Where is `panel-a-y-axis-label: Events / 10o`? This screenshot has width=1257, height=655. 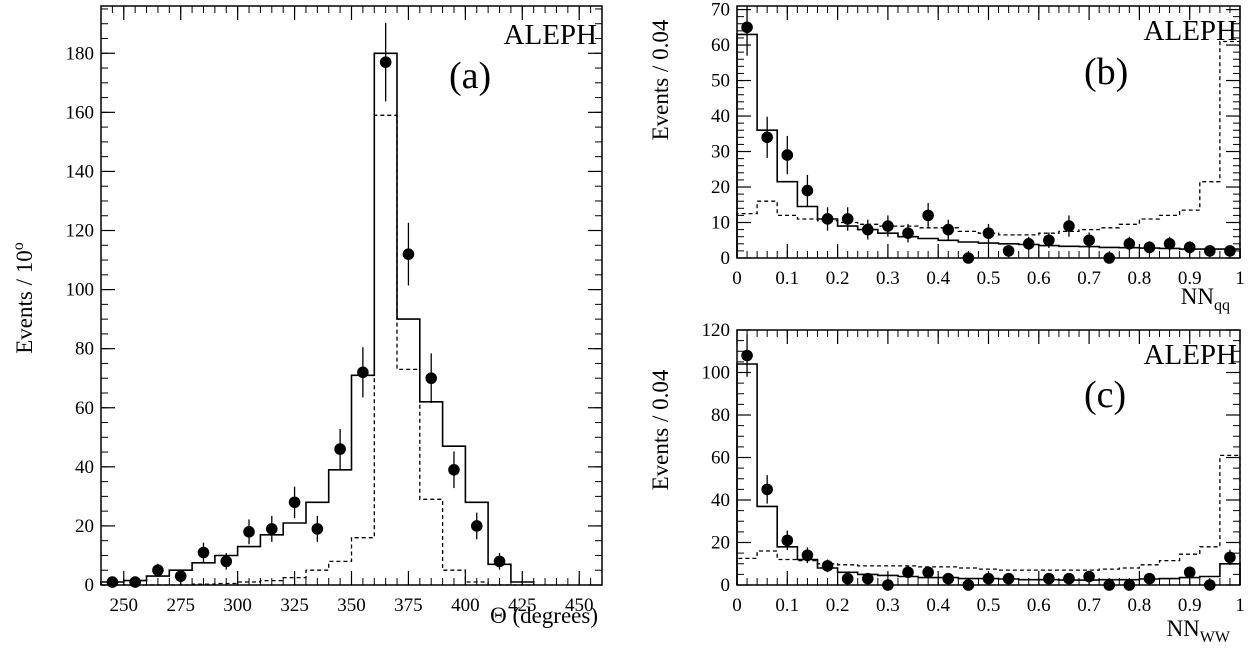
panel-a-y-axis-label: Events / 10o is located at coordinates (23, 298).